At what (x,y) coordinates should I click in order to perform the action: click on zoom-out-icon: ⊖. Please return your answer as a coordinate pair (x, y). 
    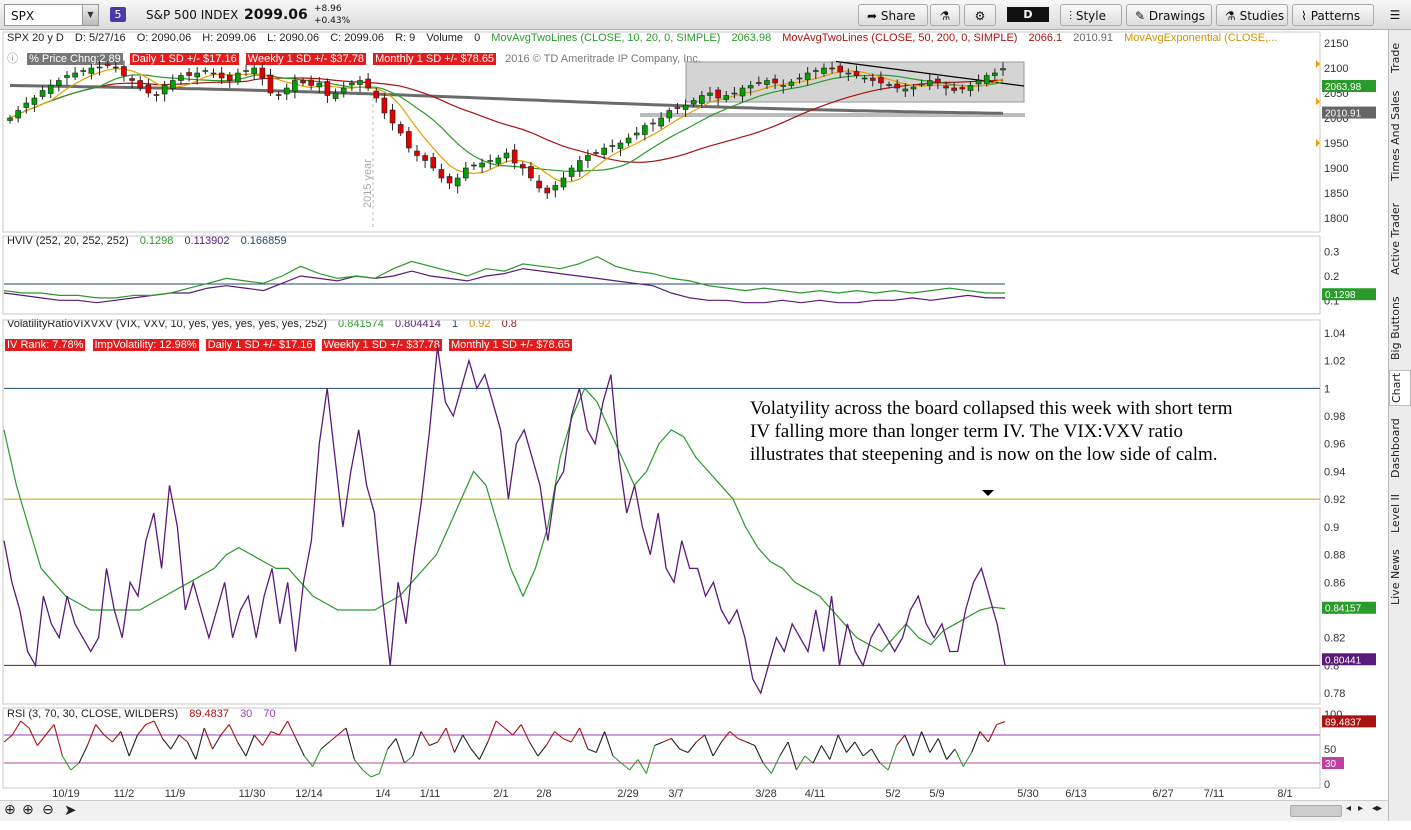
    Looking at the image, I should click on (48, 810).